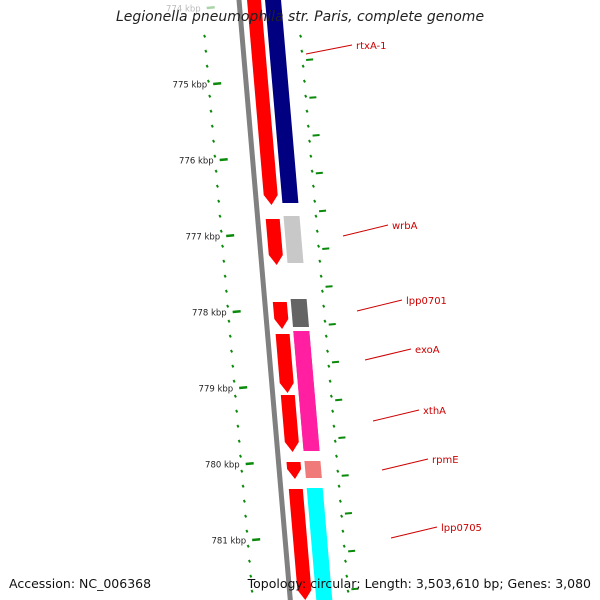  I want to click on gene-label-wrba: wrbA, so click(405, 226).